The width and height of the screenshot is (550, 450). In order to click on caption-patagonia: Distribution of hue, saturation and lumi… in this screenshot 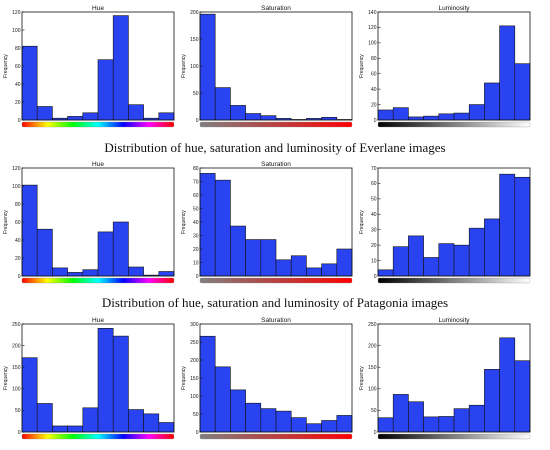, I will do `click(275, 302)`.